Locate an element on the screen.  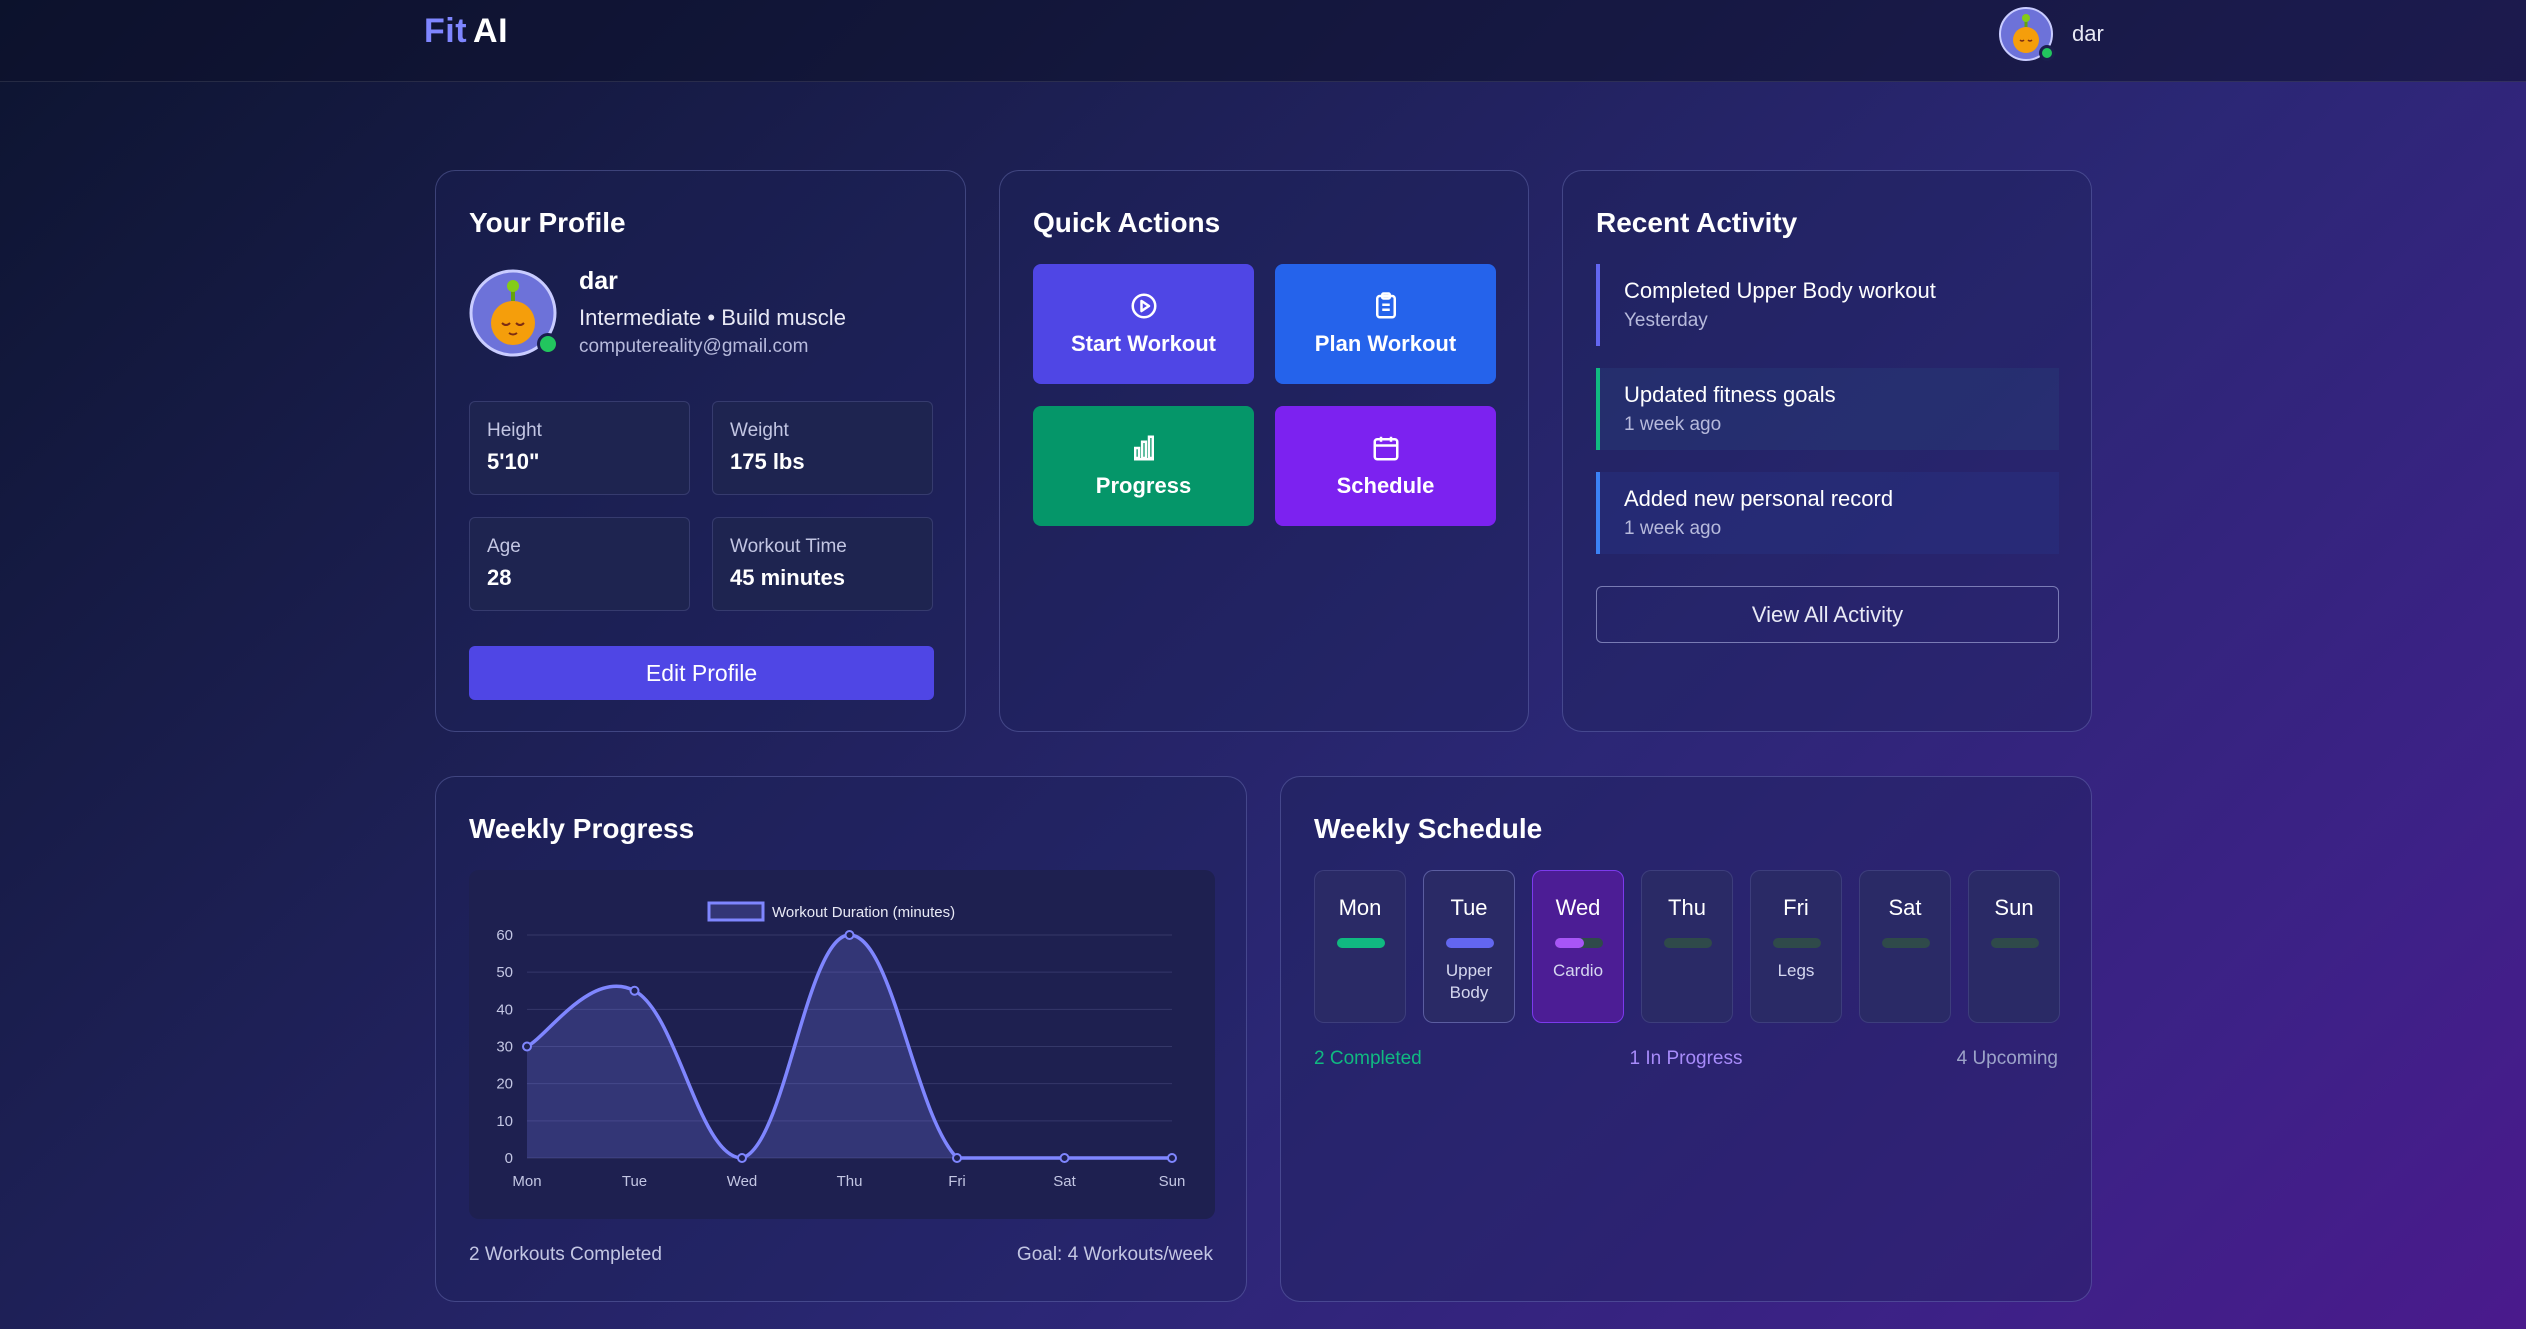
legend-swatch is located at coordinates (736, 911).